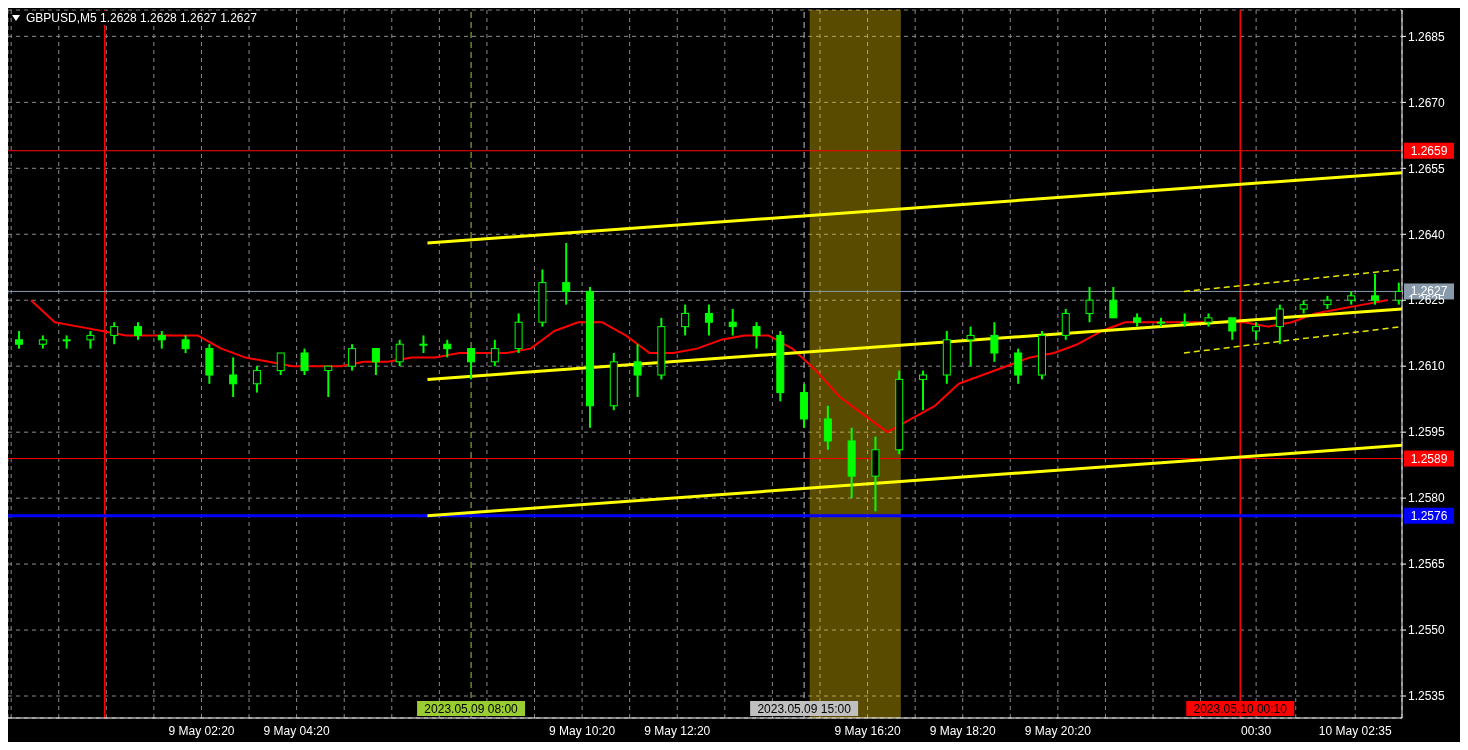 Image resolution: width=1468 pixels, height=750 pixels. Describe the element at coordinates (1427, 366) in the screenshot. I see `y-tick-label: 1.2610` at that location.